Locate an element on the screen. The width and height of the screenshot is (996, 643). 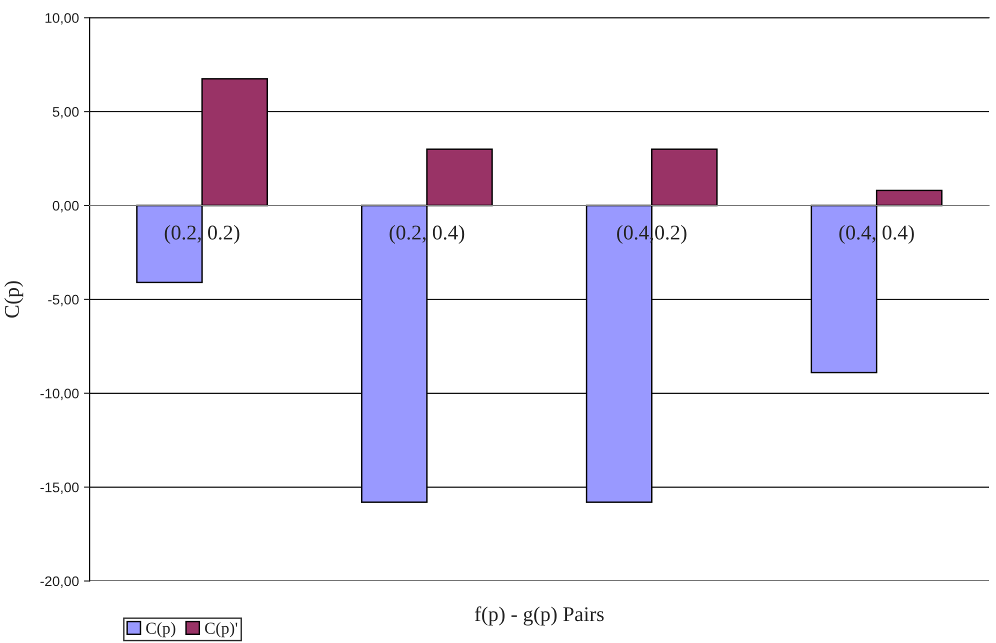
y-tick-label: -10,00 is located at coordinates (59, 394).